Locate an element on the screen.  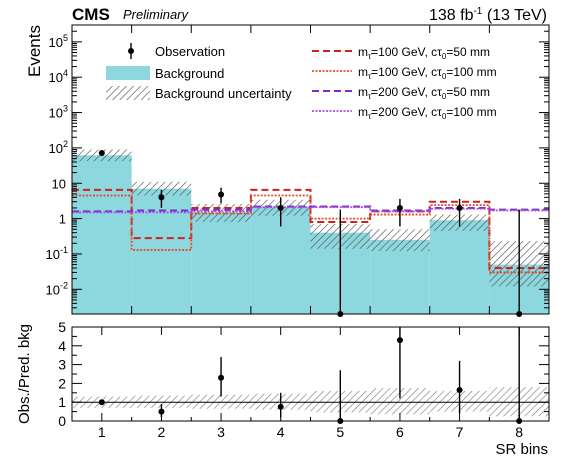
ratio-y-tick-label: 0 is located at coordinates (62, 421).